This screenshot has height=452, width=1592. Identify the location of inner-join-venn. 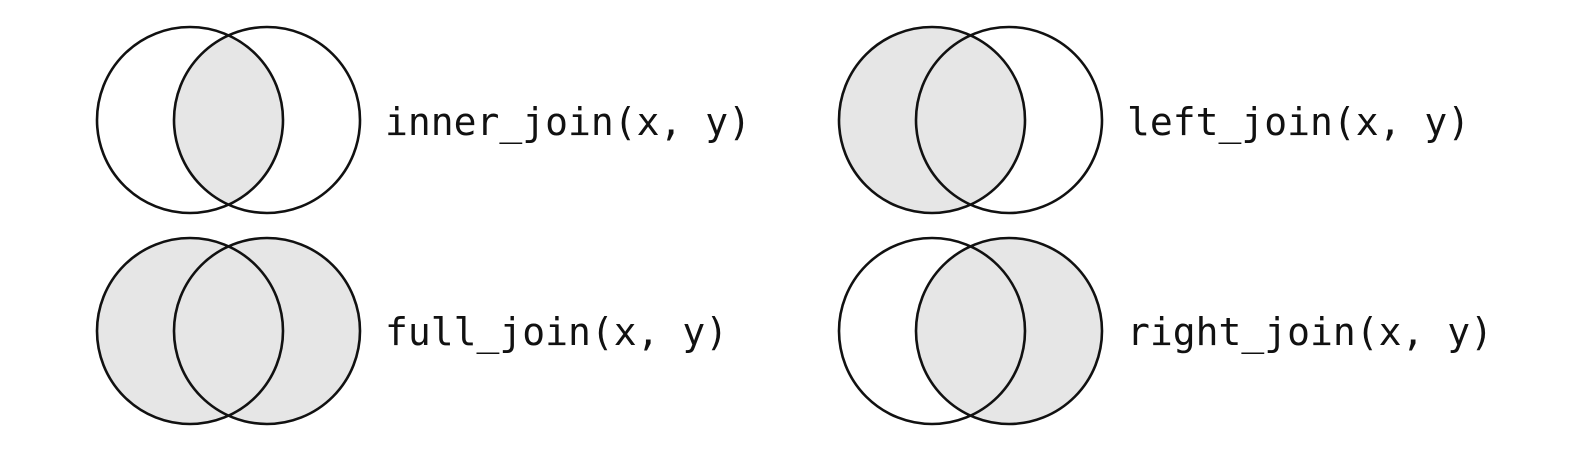
(228, 120).